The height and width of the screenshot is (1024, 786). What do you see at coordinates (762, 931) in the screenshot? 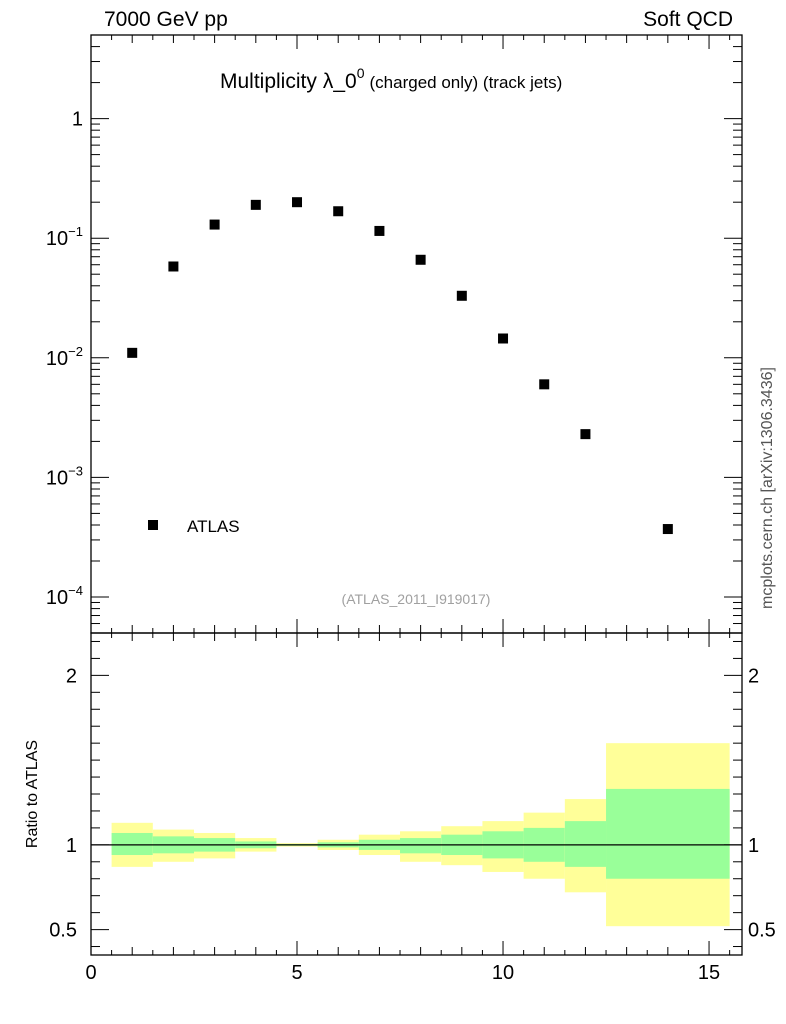
I see `ratio-y-tick-label-right: 0.5` at bounding box center [762, 931].